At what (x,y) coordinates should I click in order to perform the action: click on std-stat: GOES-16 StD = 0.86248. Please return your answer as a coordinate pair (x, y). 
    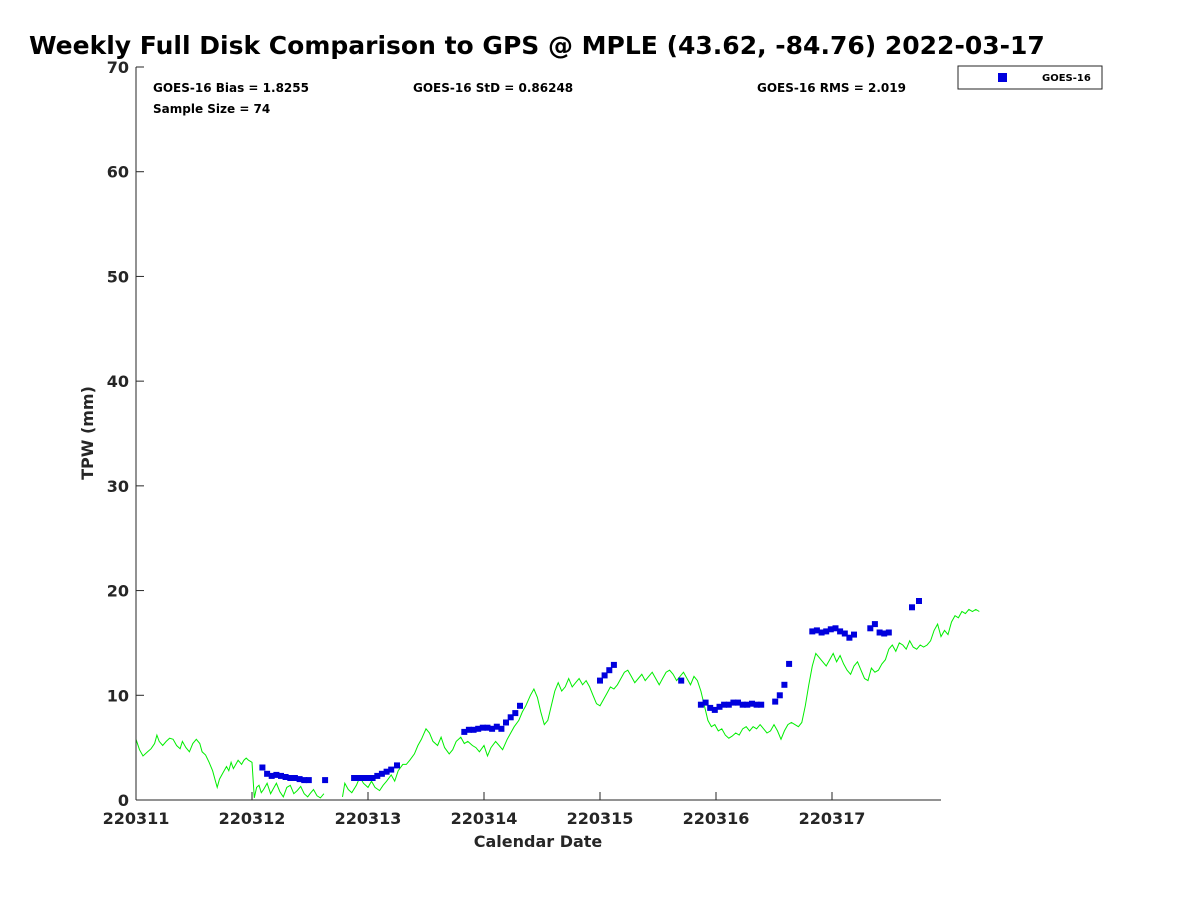
    Looking at the image, I should click on (493, 88).